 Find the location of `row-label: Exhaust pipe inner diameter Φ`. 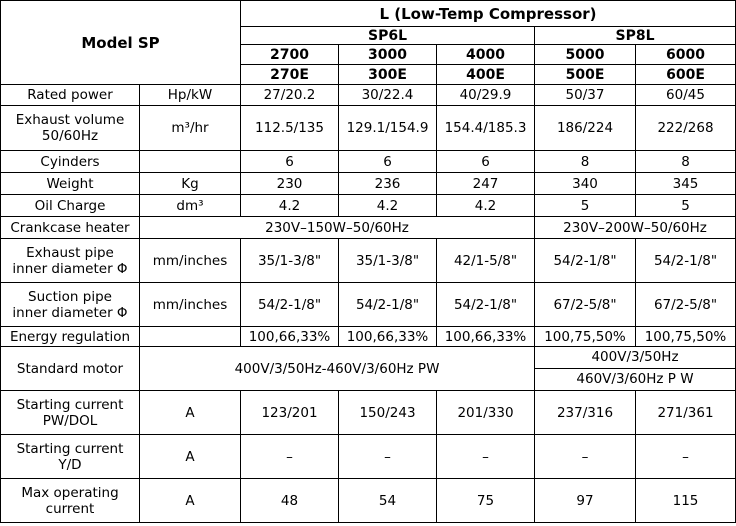

row-label: Exhaust pipe inner diameter Φ is located at coordinates (70, 260).